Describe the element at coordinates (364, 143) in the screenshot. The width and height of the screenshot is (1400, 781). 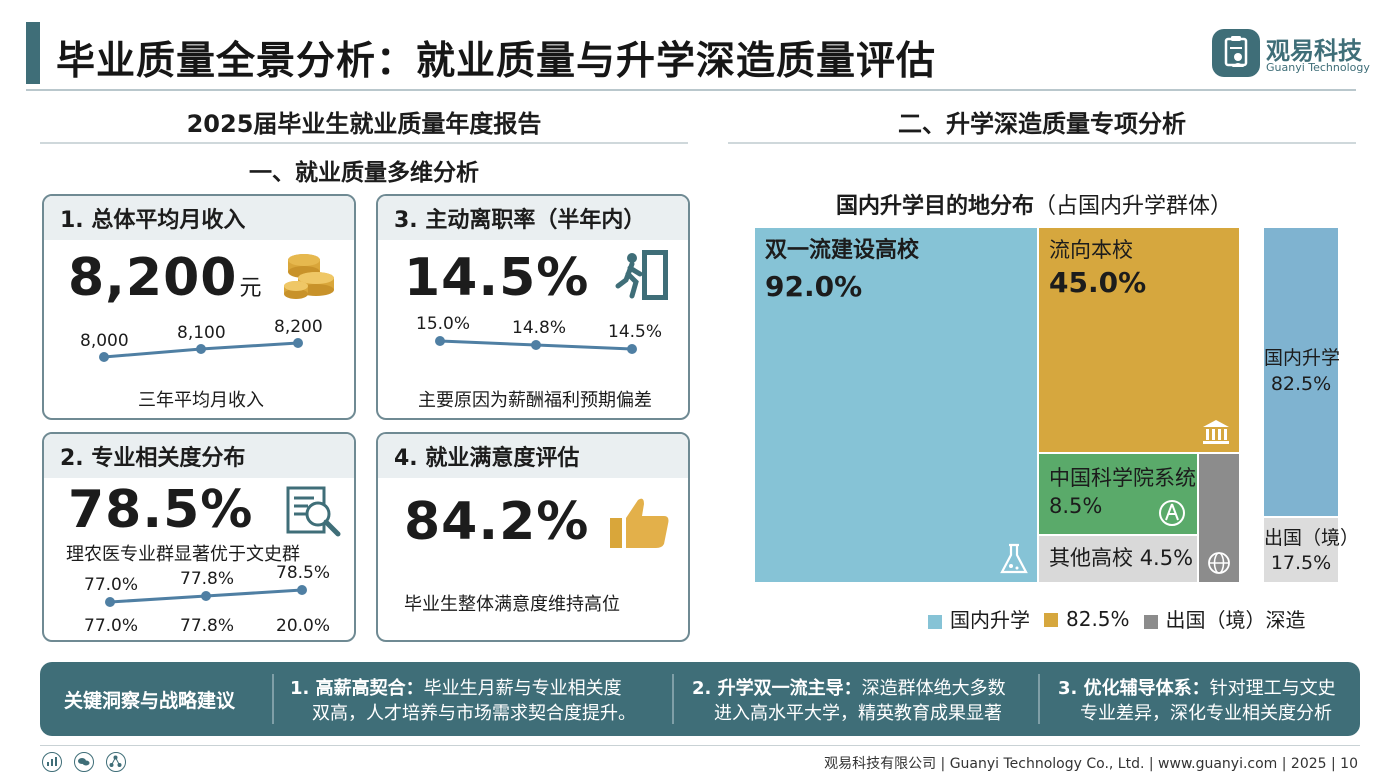
I see `left-section-divider` at that location.